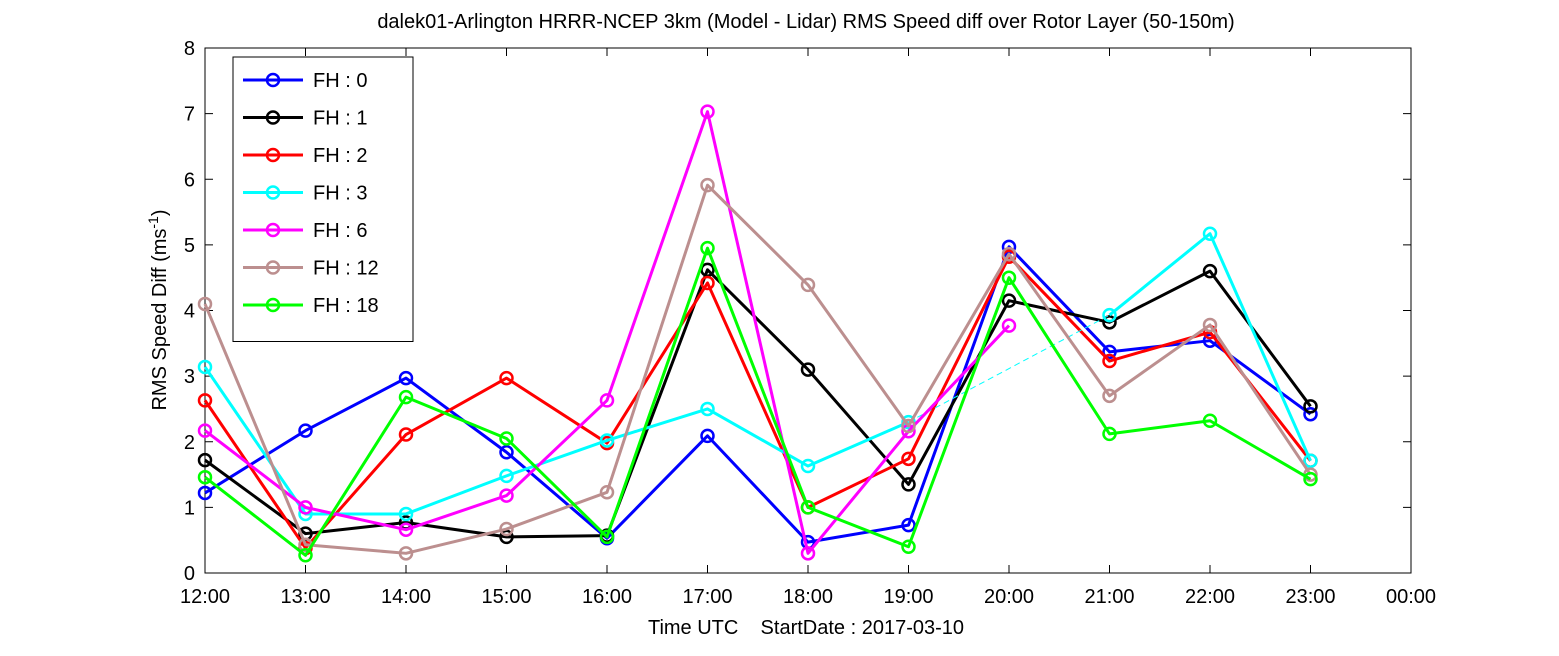 This screenshot has width=1559, height=656. I want to click on y-axis-label-main: RMS Speed Diff (ms, so click(160, 320).